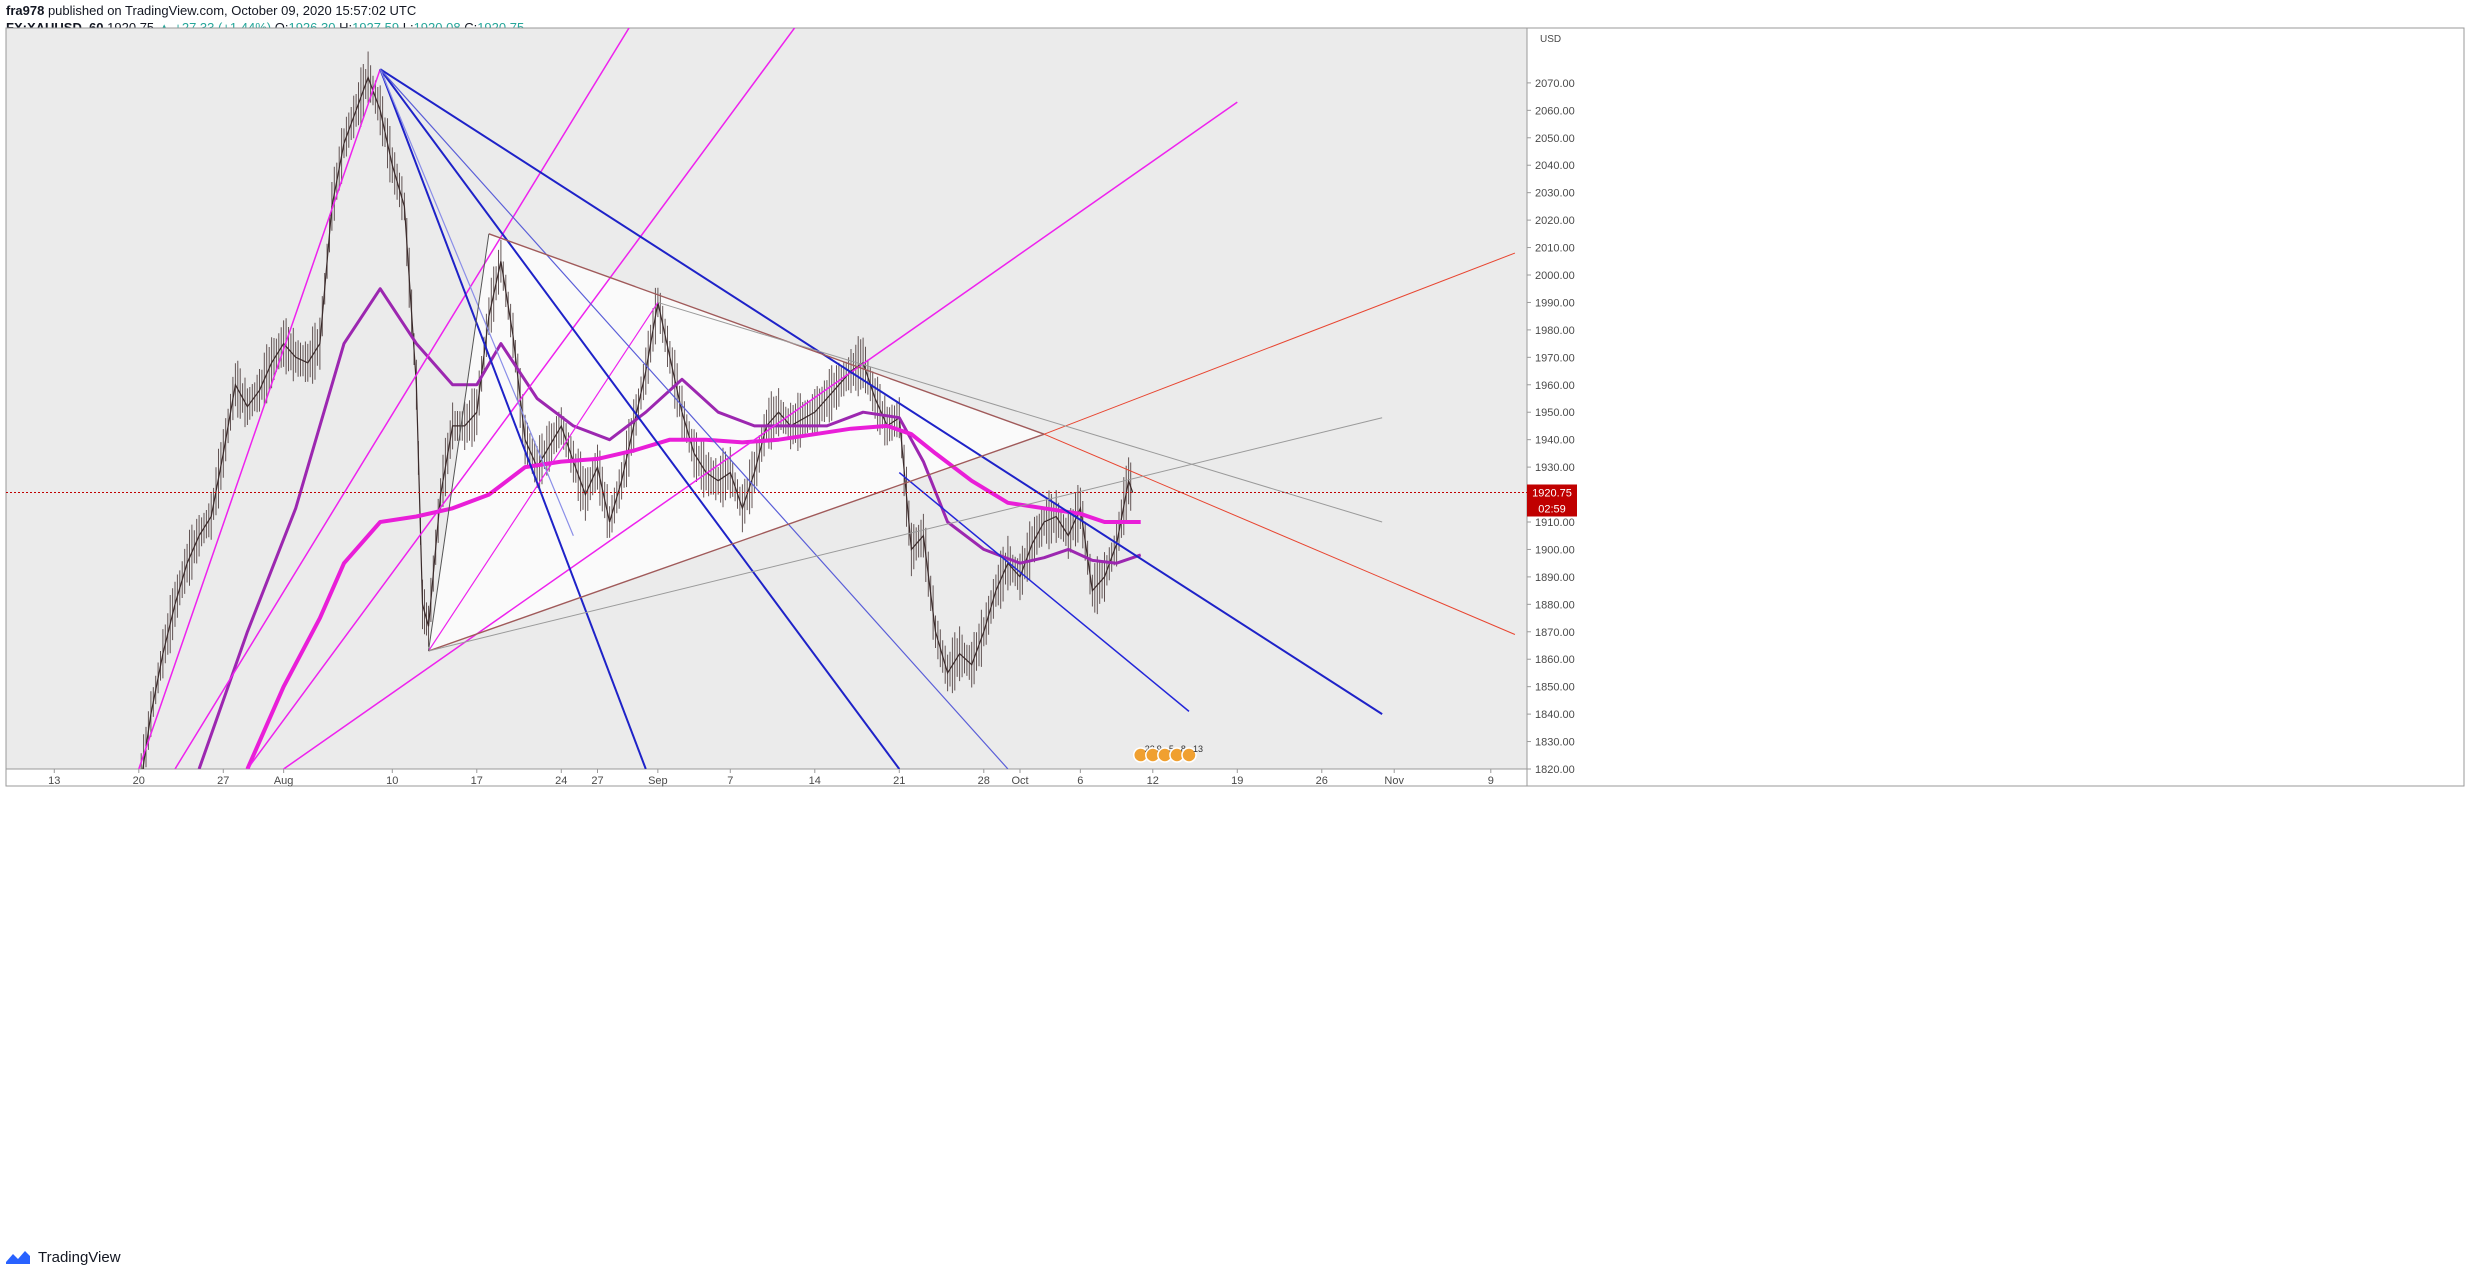 Image resolution: width=2468 pixels, height=1275 pixels. Describe the element at coordinates (658, 781) in the screenshot. I see `x-tick-label: Sep` at that location.